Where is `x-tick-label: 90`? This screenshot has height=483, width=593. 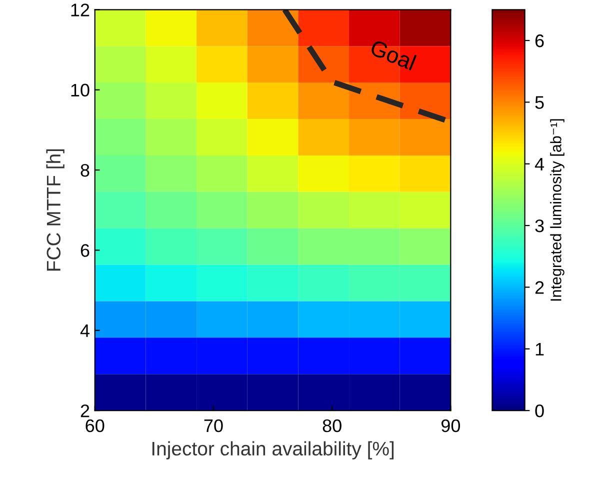
x-tick-label: 90 is located at coordinates (450, 425).